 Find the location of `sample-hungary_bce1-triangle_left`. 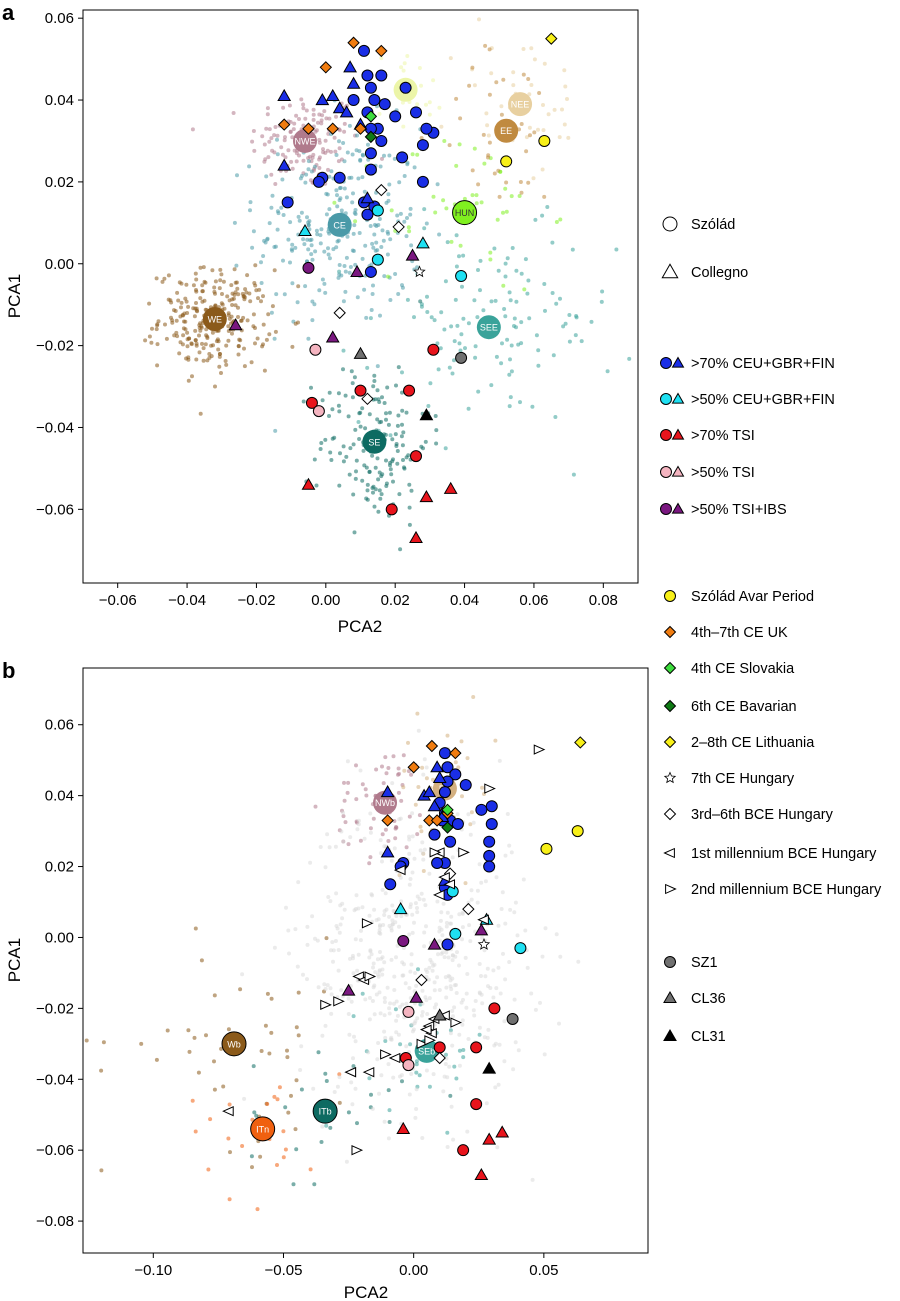

sample-hungary_bce1-triangle_left is located at coordinates (399, 870).